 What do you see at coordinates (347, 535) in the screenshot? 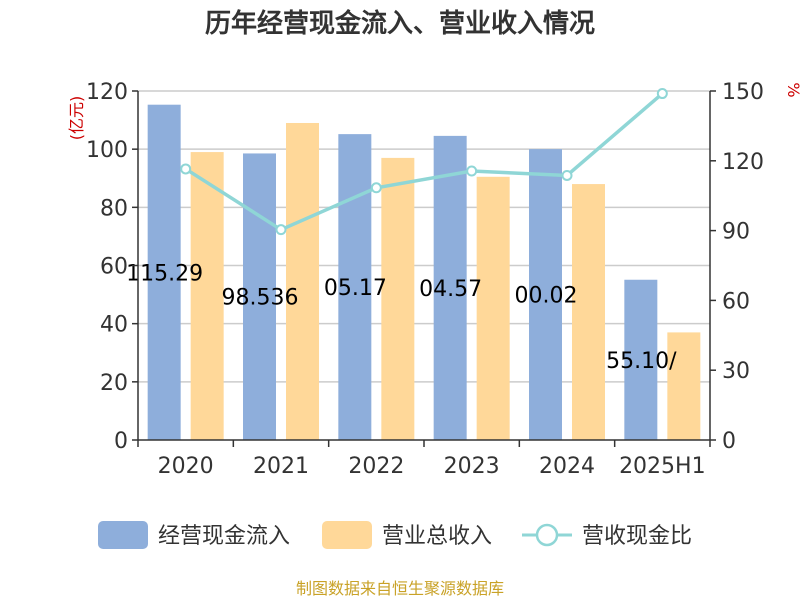
I see `legend-swatch-revenue` at bounding box center [347, 535].